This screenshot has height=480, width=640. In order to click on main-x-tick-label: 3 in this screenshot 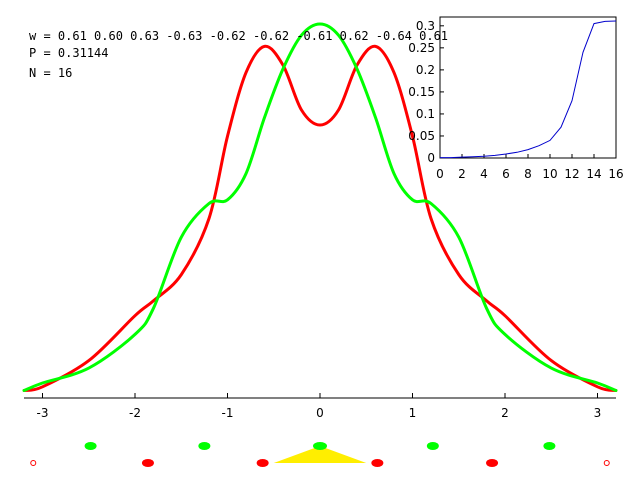, I will do `click(598, 413)`.